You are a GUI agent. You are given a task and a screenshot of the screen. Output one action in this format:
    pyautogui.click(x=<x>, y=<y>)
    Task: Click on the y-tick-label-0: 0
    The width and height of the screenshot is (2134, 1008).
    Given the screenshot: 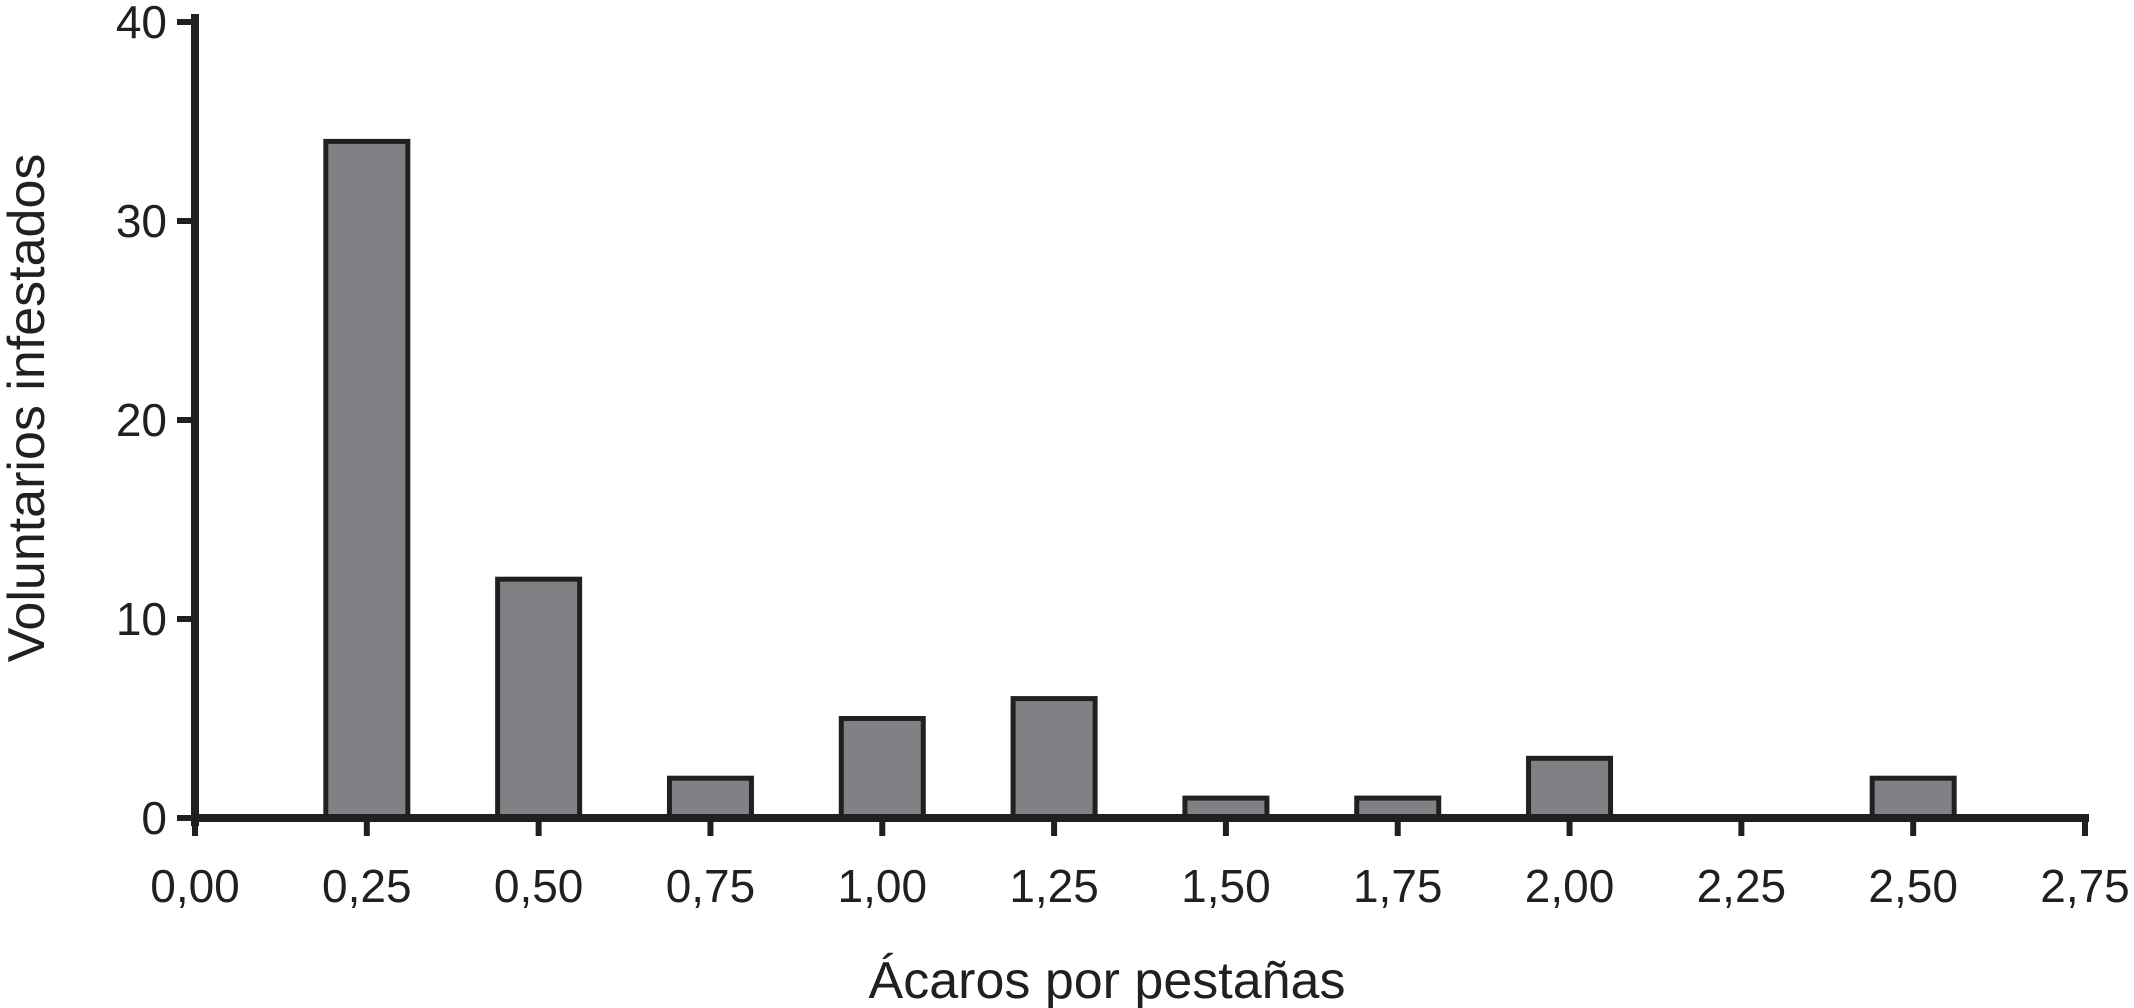 What is the action you would take?
    pyautogui.click(x=154, y=818)
    